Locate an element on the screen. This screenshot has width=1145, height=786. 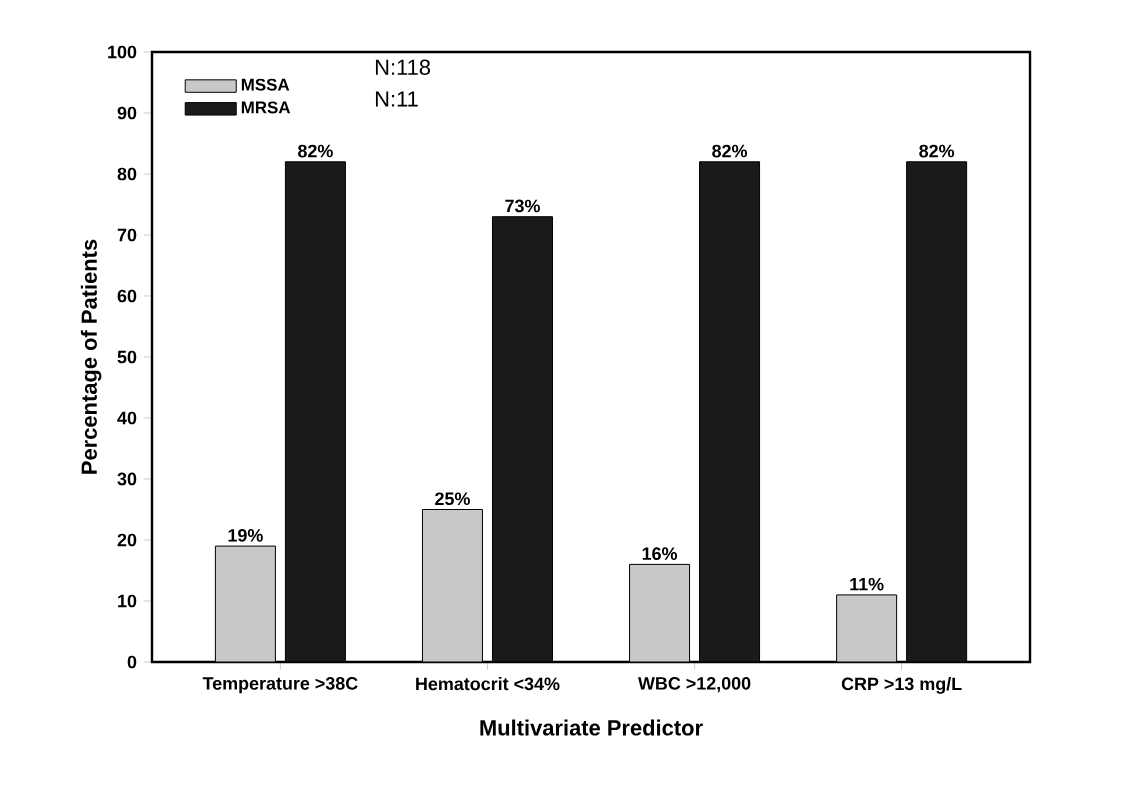
y-tick-label: 90 is located at coordinates (127, 113).